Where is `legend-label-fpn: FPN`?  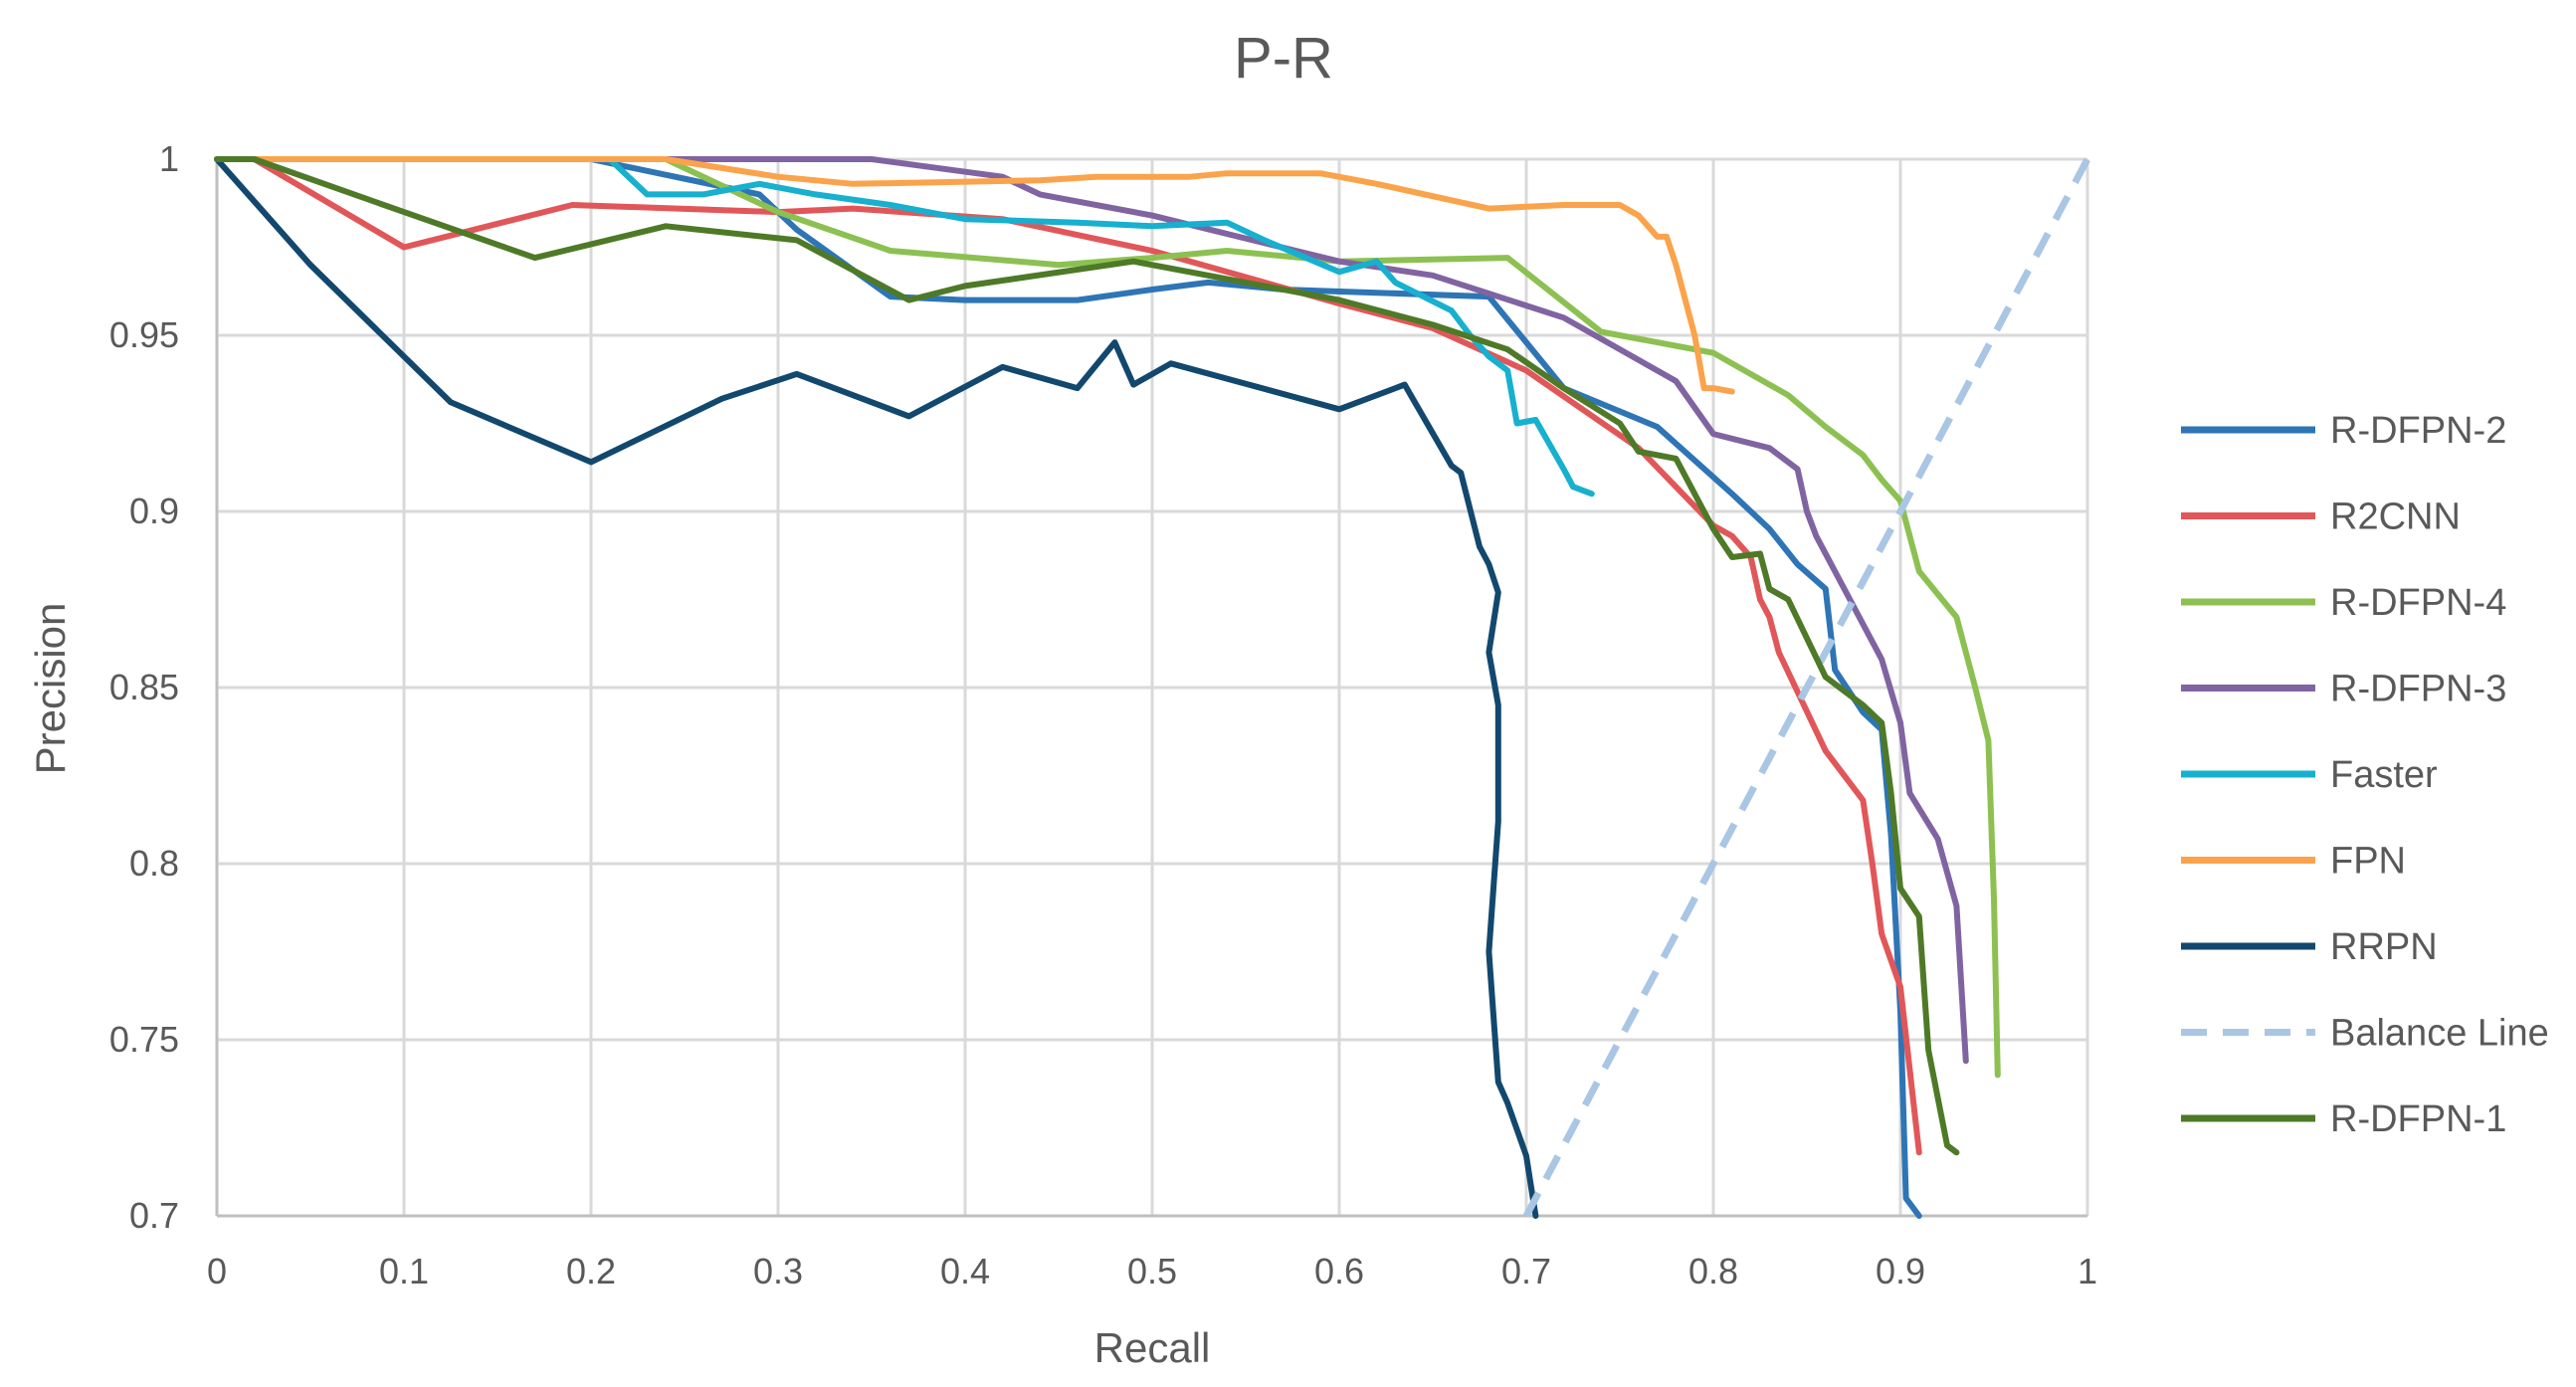
legend-label-fpn: FPN is located at coordinates (2368, 862).